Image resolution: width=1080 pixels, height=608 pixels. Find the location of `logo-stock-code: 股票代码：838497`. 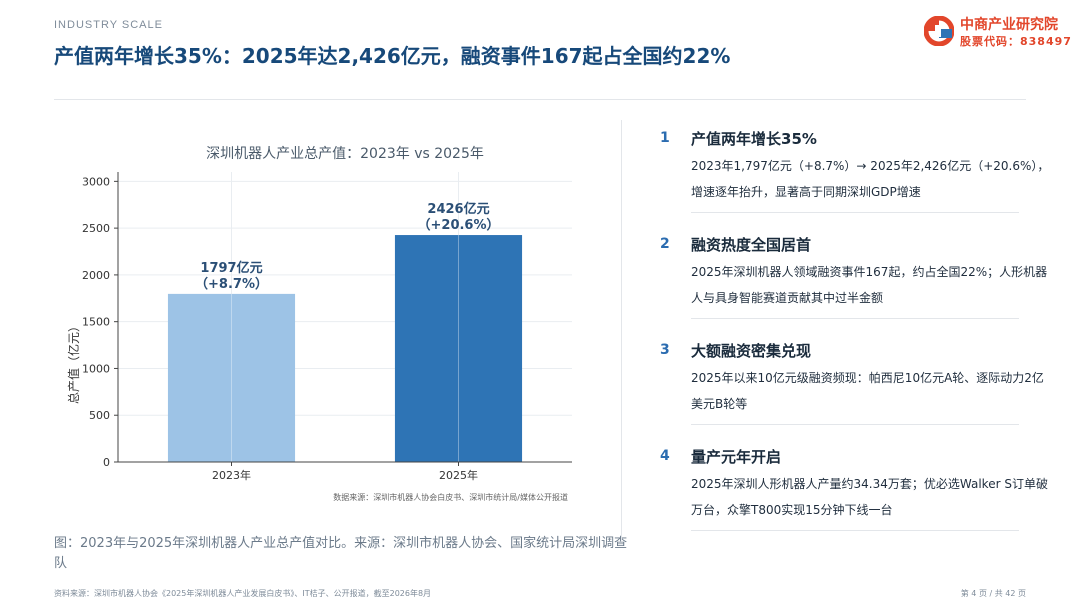

logo-stock-code: 股票代码：838497 is located at coordinates (1016, 41).